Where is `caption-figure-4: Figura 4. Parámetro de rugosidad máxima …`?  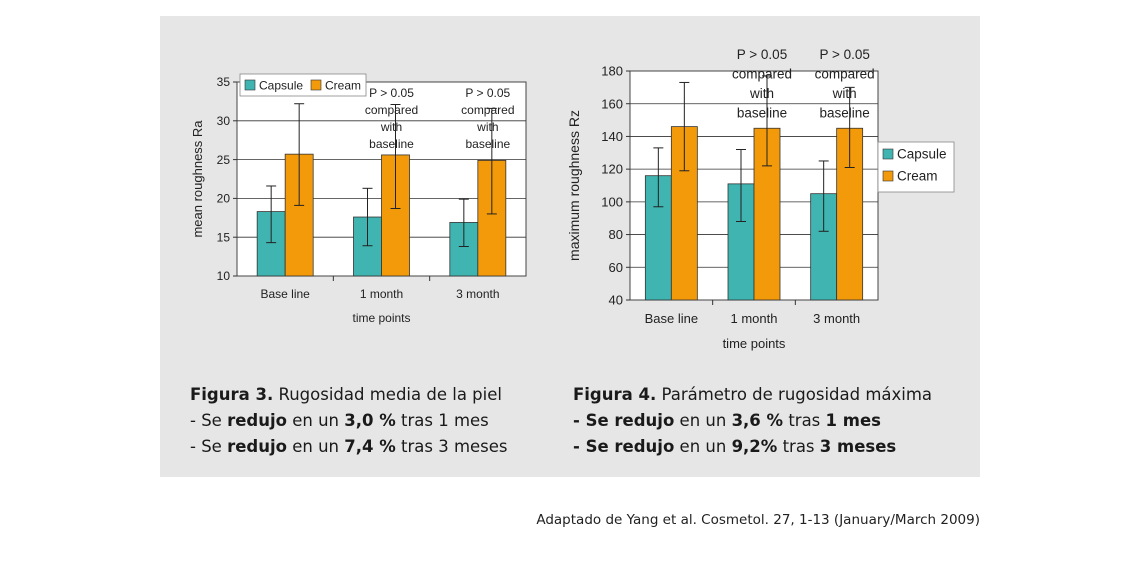 caption-figure-4: Figura 4. Parámetro de rugosidad máxima … is located at coordinates (768, 421).